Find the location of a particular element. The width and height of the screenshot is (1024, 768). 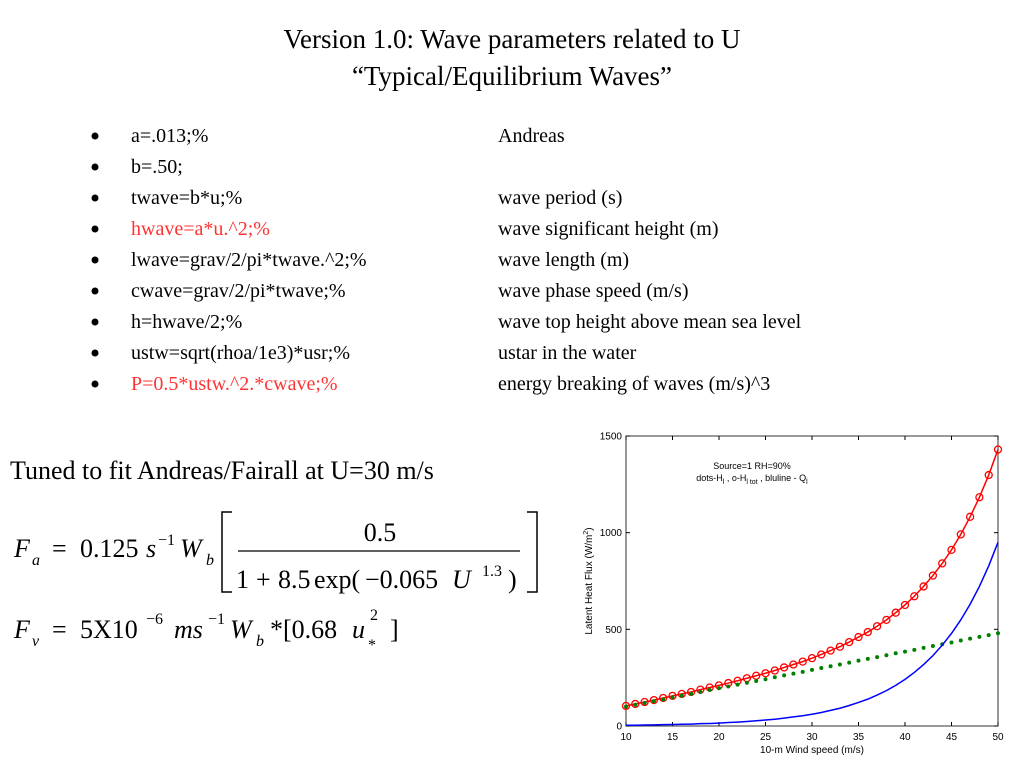

tuned-text: Tuned to fit Andreas/Fairall at U=30 m/s is located at coordinates (222, 470).